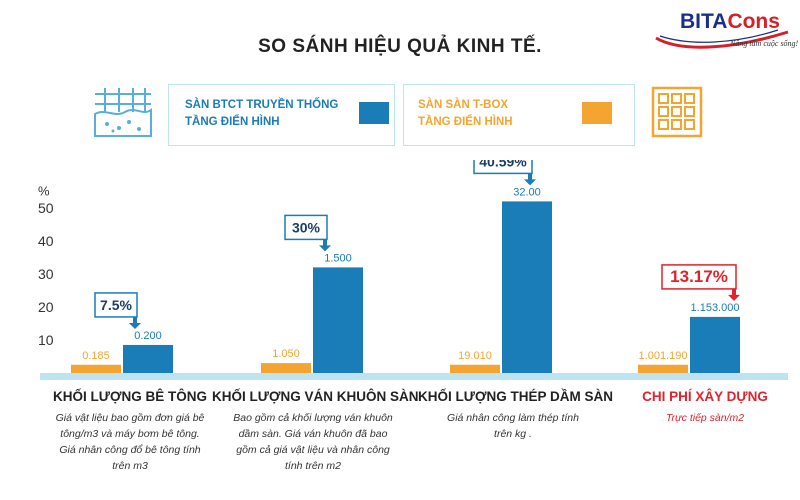 The image size is (800, 500). Describe the element at coordinates (315, 396) in the screenshot. I see `category-label-formwork: KHỐI LƯỢNG VÁN KHUÔN SÀN` at that location.